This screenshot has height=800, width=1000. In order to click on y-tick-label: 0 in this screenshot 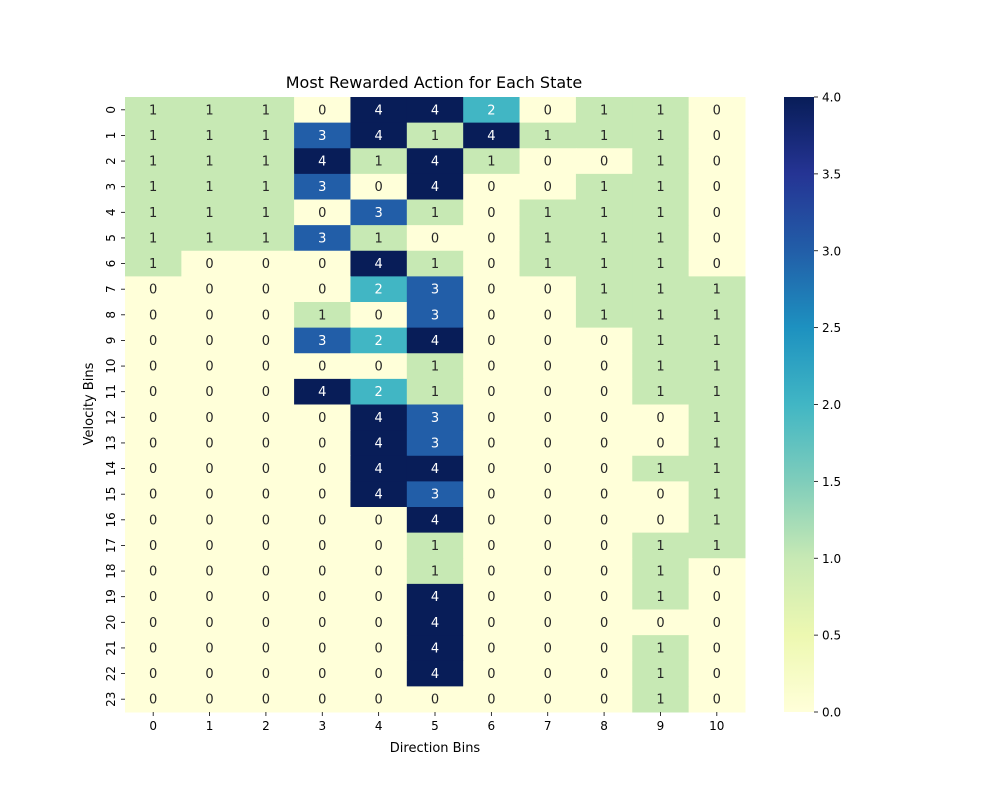, I will do `click(111, 110)`.